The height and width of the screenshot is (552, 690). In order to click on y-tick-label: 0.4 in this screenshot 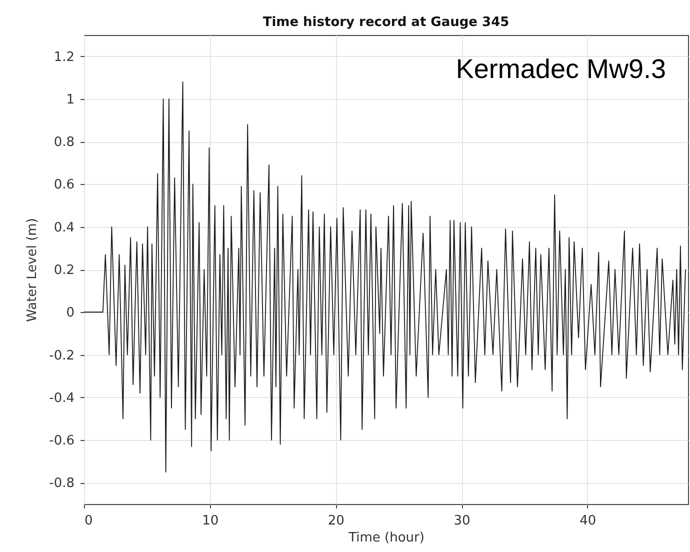, I will do `click(64, 228)`.